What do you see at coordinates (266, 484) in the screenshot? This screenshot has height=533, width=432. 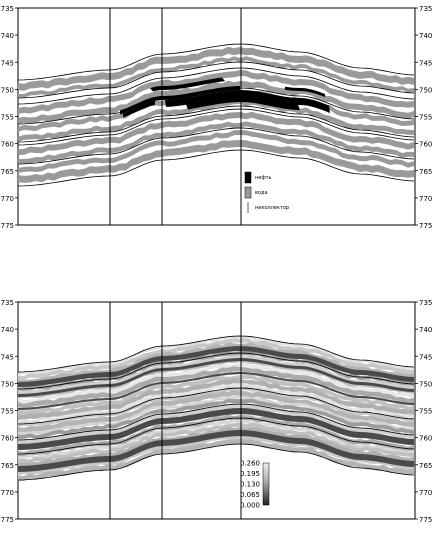 I see `colorbar-scale` at bounding box center [266, 484].